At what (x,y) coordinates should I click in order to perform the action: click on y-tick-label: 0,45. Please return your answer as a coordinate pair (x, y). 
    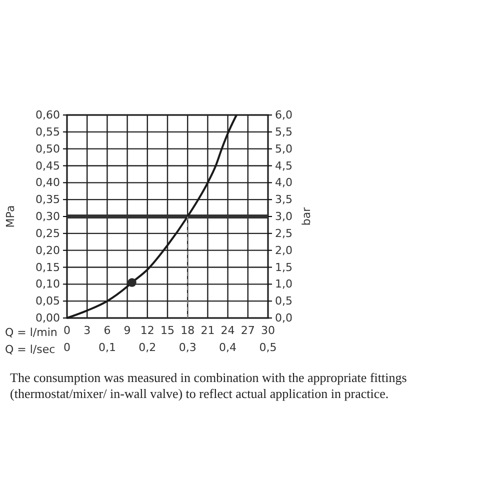
    Looking at the image, I should click on (48, 165).